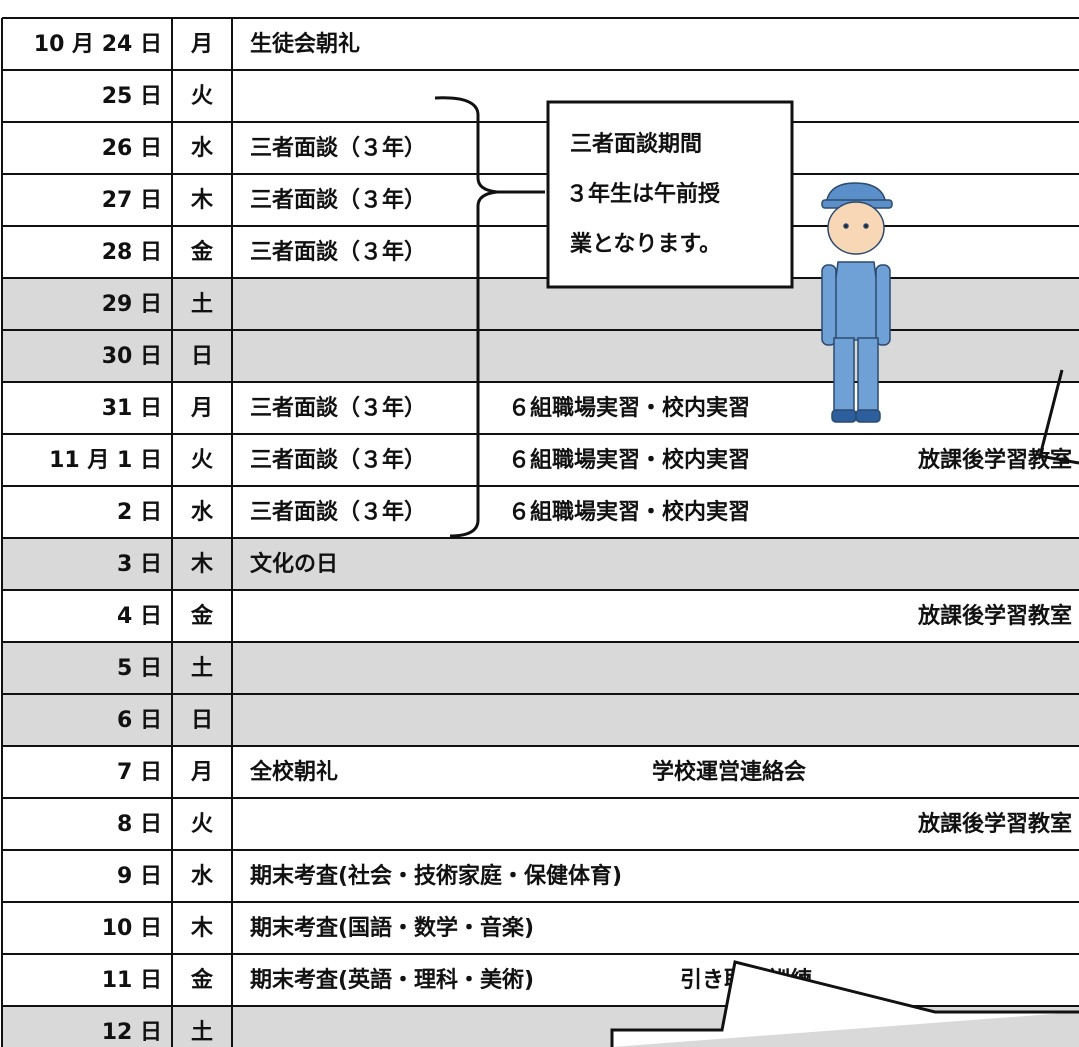 The image size is (1079, 1047). I want to click on event-text: 期末考査(社会・技術家庭・保健体育), so click(436, 876).